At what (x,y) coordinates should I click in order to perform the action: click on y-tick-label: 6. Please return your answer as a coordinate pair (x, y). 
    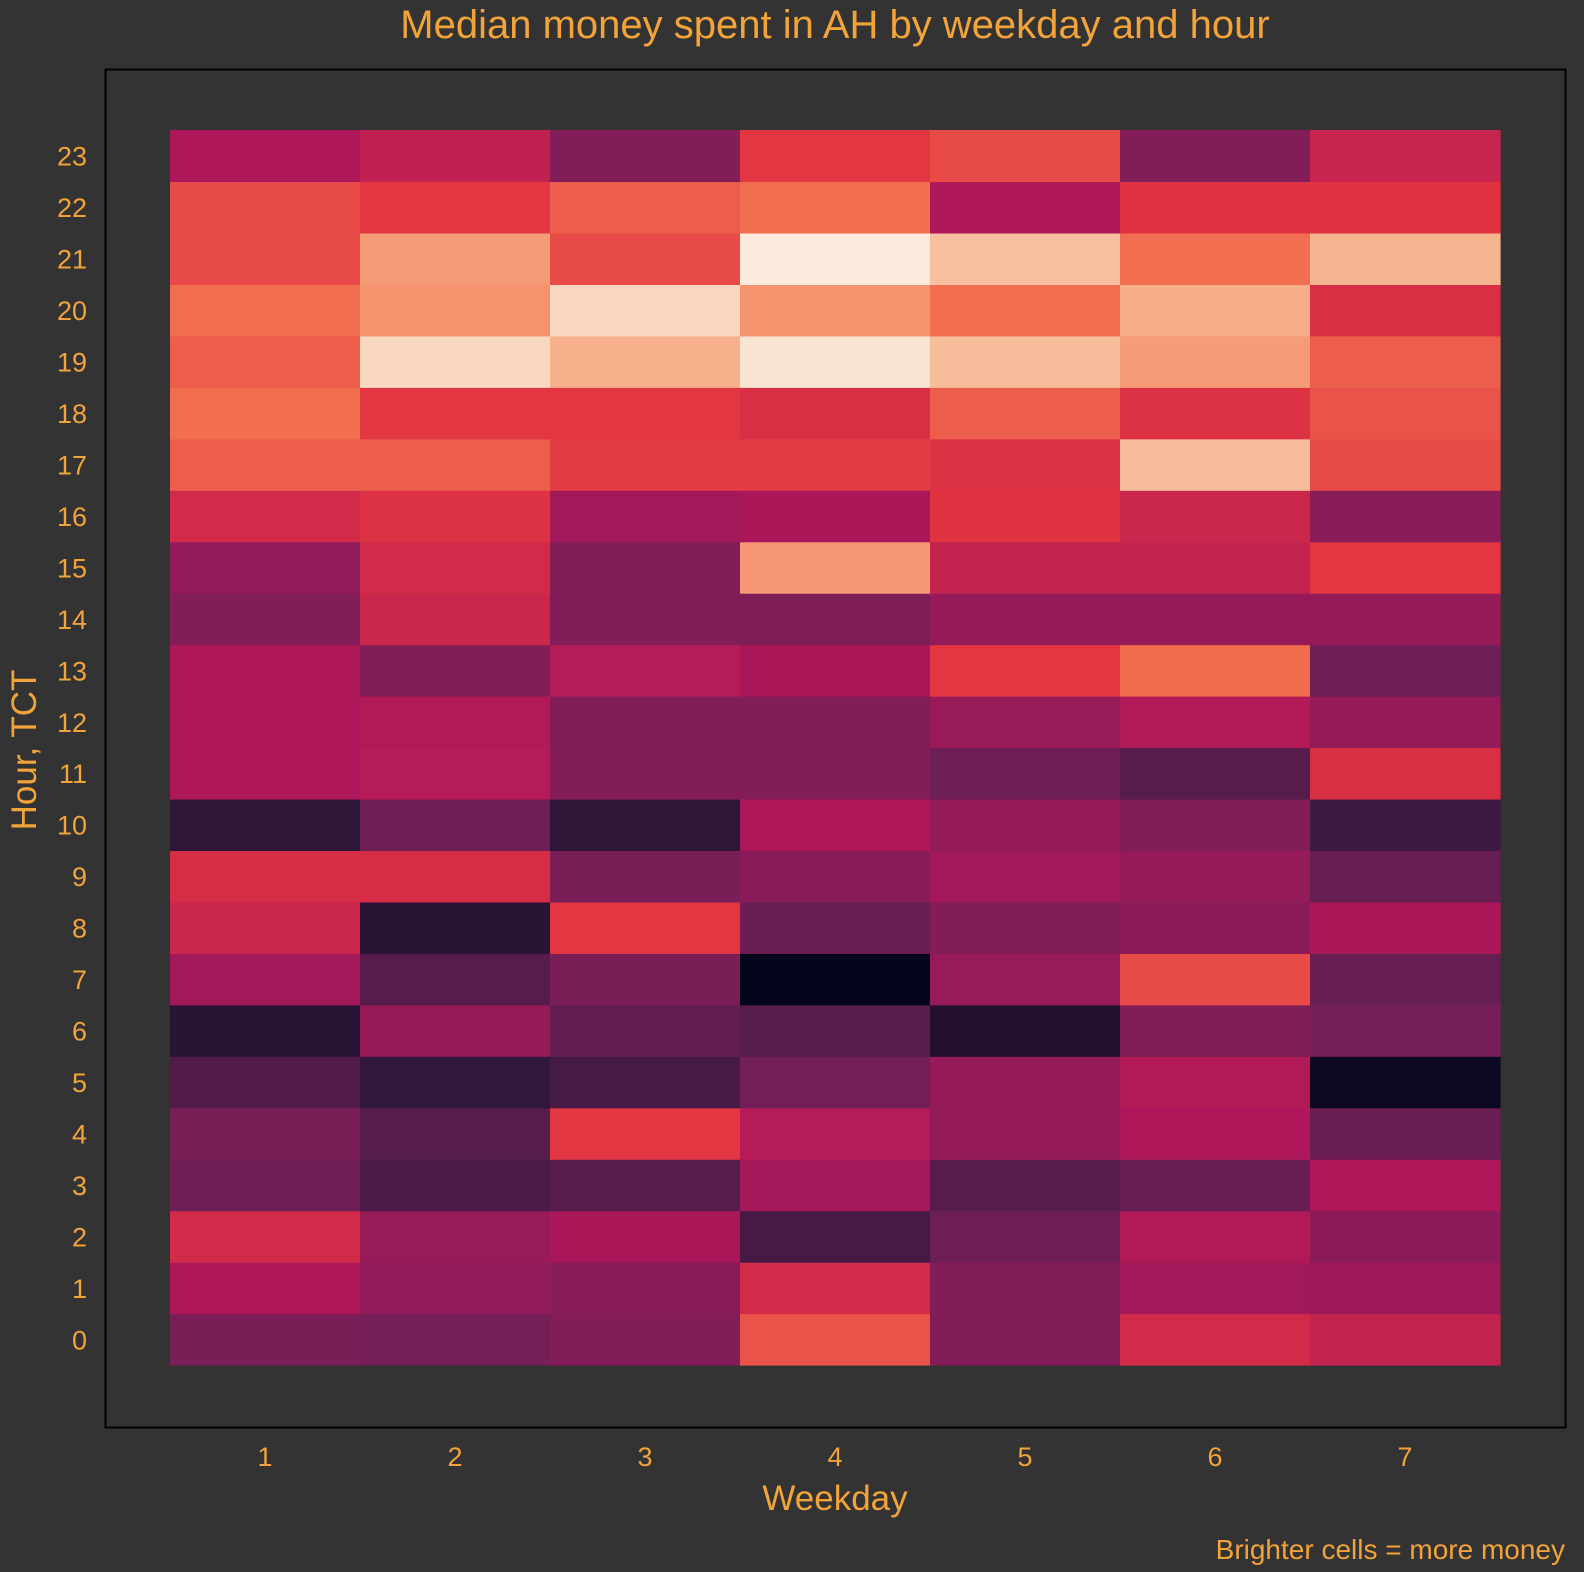
    Looking at the image, I should click on (79, 1032).